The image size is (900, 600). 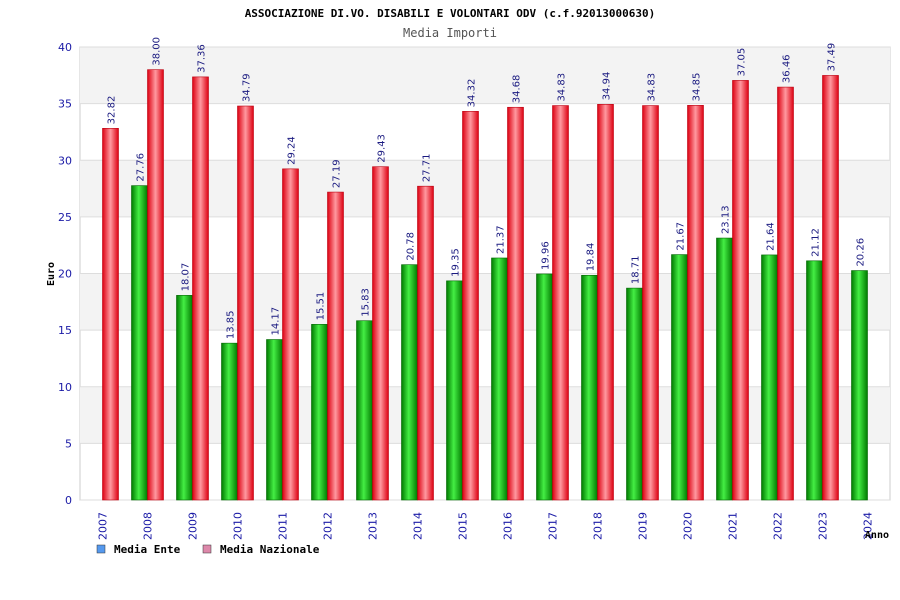 What do you see at coordinates (51, 274) in the screenshot?
I see `y-axis-label: Euro` at bounding box center [51, 274].